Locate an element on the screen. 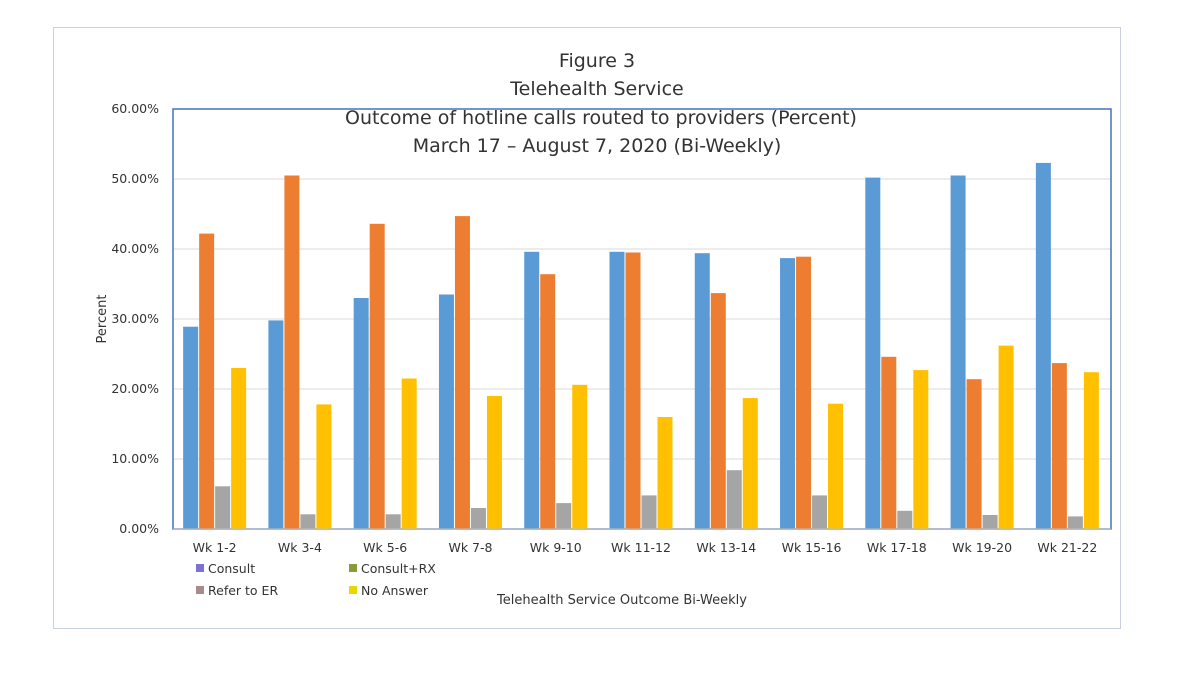 This screenshot has width=1200, height=675. legend-label: Consult is located at coordinates (231, 568).